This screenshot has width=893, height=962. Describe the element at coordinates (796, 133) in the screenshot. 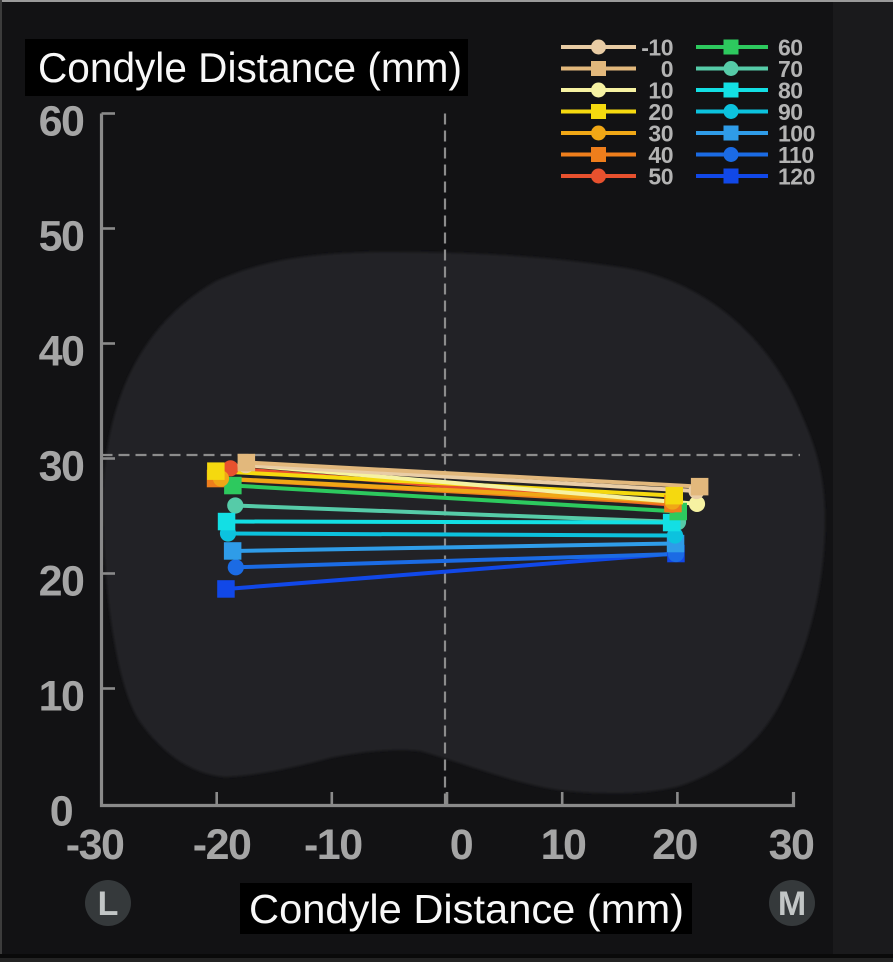

I see `svg-text: 100` at that location.